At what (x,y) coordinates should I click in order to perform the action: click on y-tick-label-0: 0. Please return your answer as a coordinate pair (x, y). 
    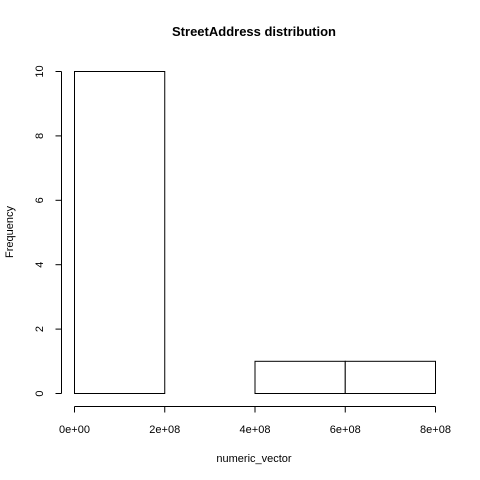
    Looking at the image, I should click on (40, 393).